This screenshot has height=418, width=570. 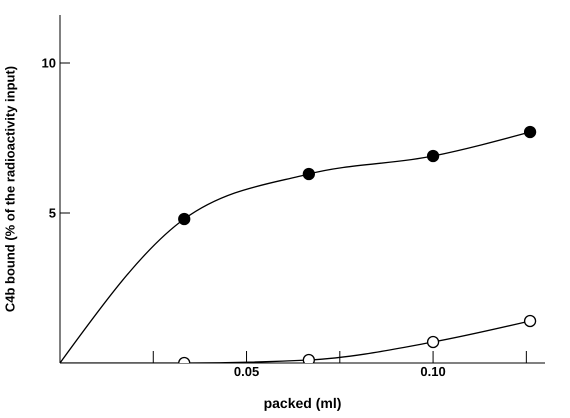 I want to click on x-axis-title: packed (ml), so click(x=303, y=403).